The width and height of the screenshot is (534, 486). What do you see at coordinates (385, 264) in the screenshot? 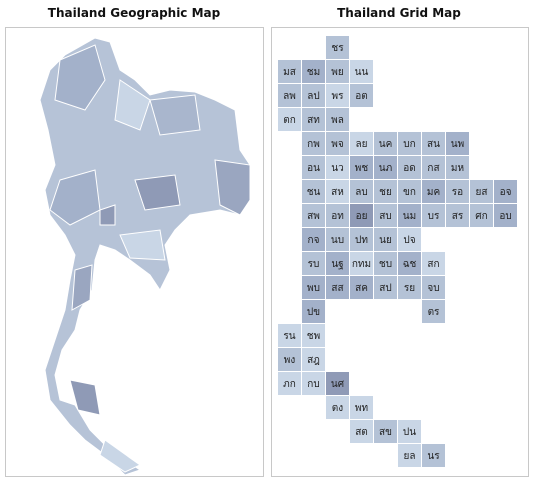
I see `cell-label: ชบ` at bounding box center [385, 264].